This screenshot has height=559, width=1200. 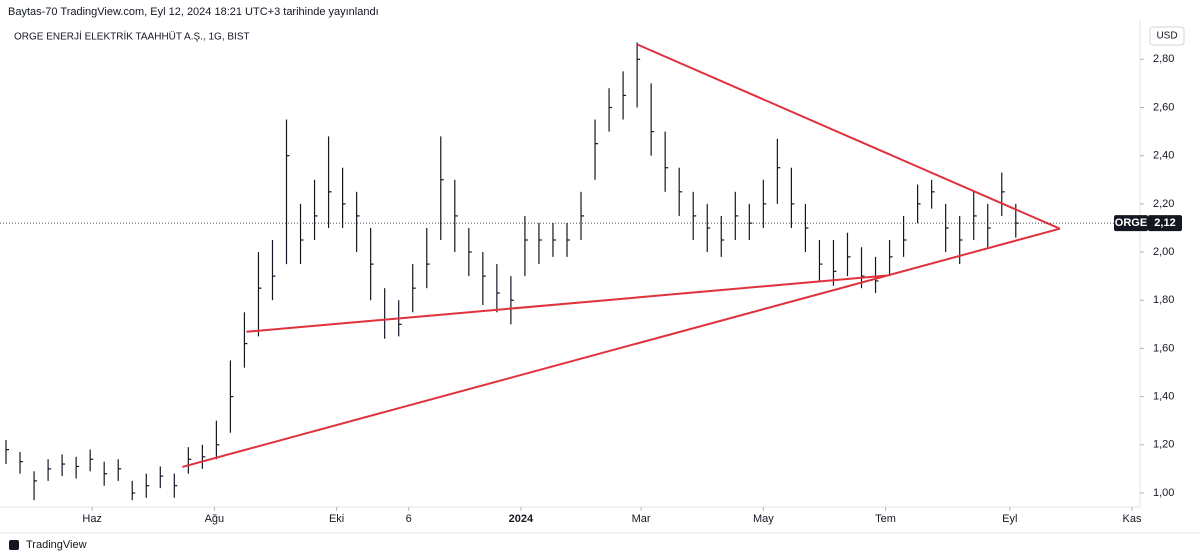 I want to click on x-tick-label: Mar, so click(x=641, y=519).